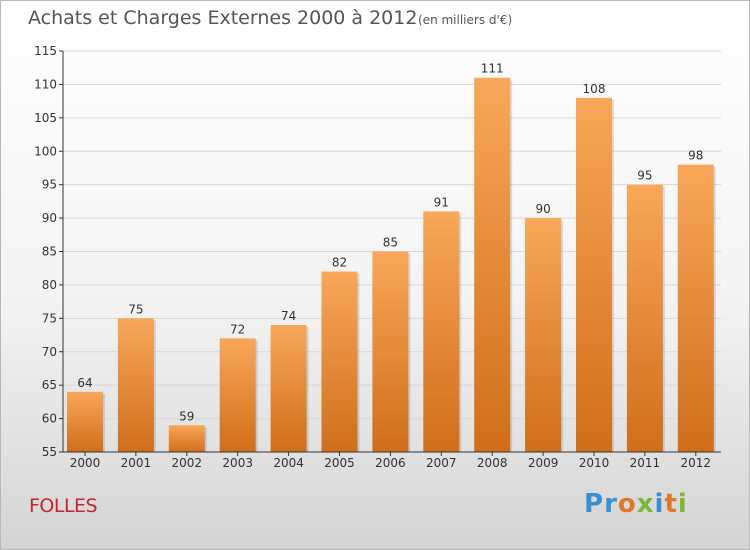  What do you see at coordinates (49, 285) in the screenshot?
I see `y-tick-label: 80` at bounding box center [49, 285].